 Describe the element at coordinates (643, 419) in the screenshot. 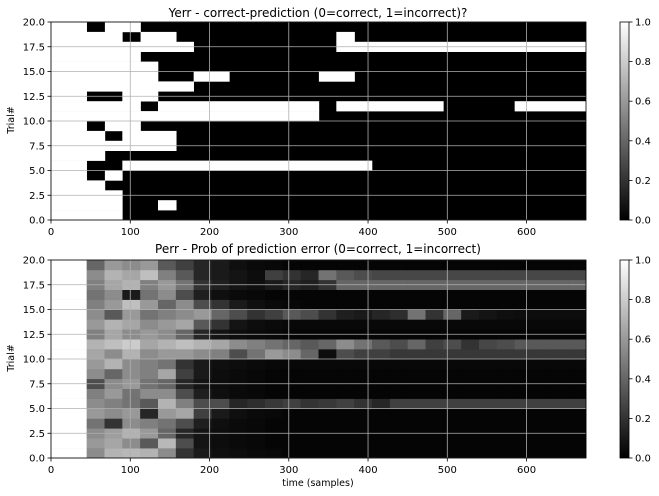

I see `colorbar-tick-label: 0.2` at that location.